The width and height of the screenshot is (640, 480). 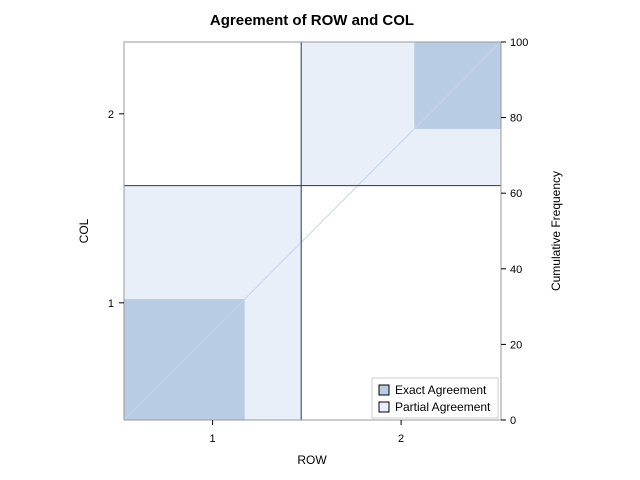 I want to click on y2-tick-label-20: 20, so click(x=516, y=345).